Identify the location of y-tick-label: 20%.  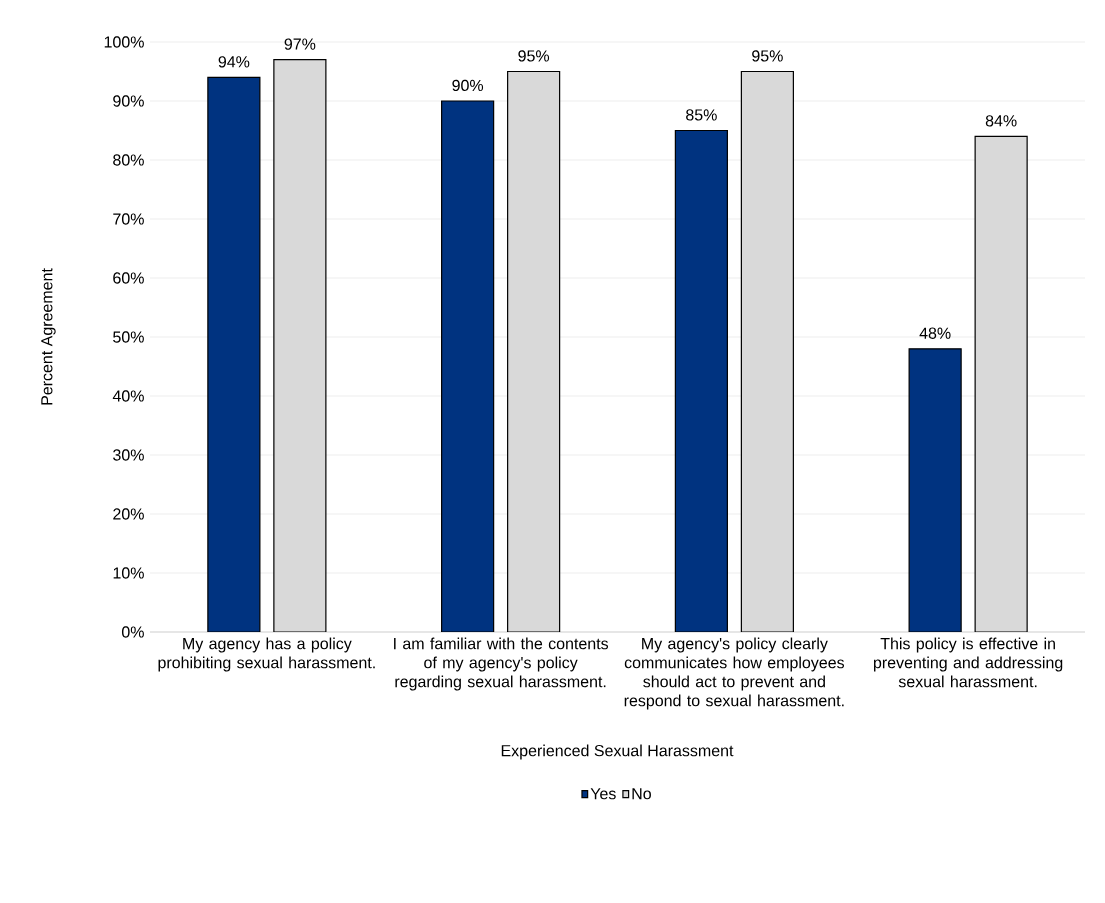
(128, 514).